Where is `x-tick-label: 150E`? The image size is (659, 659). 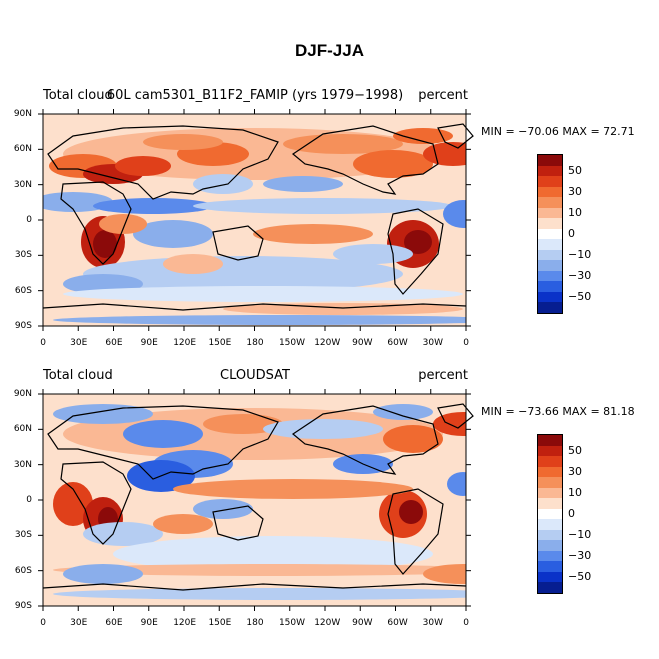
x-tick-label: 150E is located at coordinates (220, 623).